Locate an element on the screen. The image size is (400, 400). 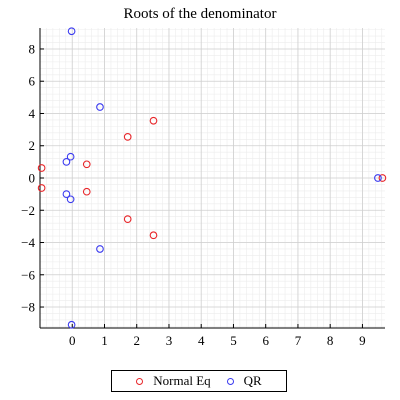
y-tick-label--4: −4 is located at coordinates (28, 242).